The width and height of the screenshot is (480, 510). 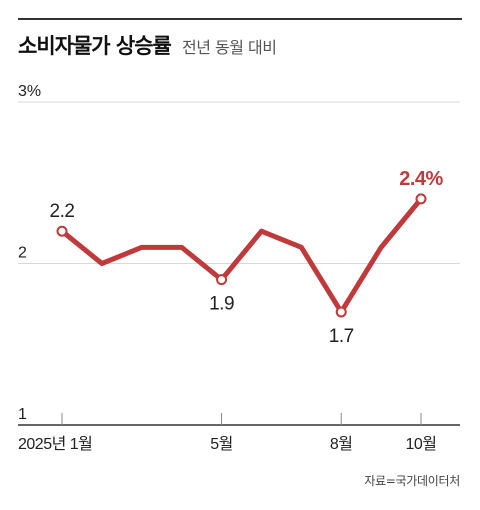 I want to click on chart-title: 소비자물가 상승률, so click(x=95, y=46).